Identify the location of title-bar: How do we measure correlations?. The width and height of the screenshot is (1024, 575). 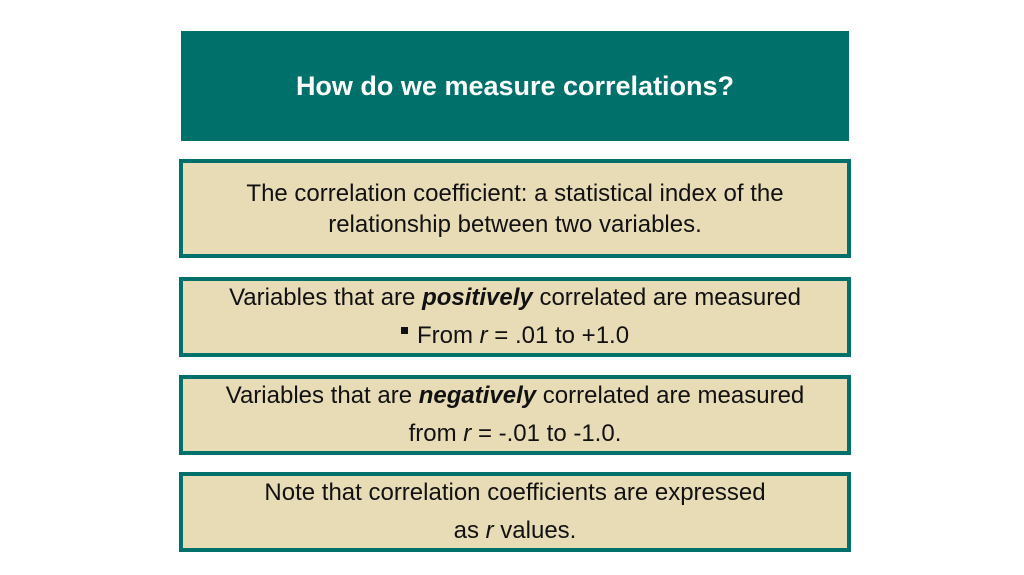
(515, 86).